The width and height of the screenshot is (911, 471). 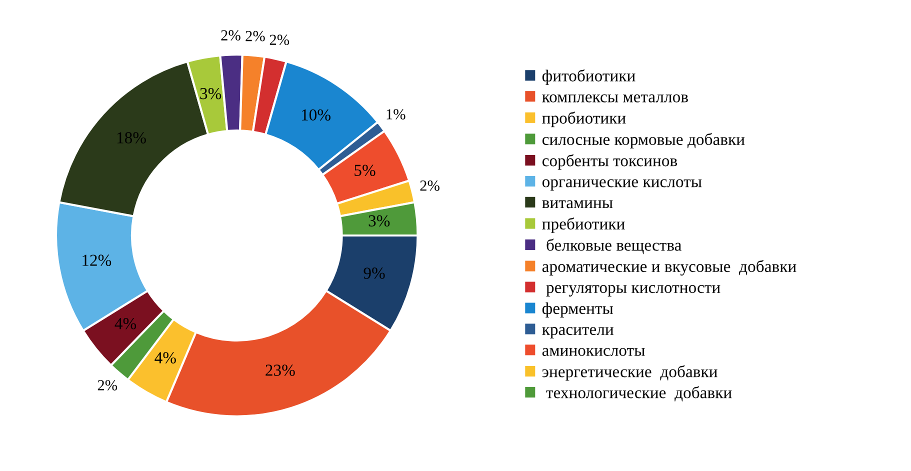 I want to click on legend-label: аминокислоты, so click(x=593, y=352).